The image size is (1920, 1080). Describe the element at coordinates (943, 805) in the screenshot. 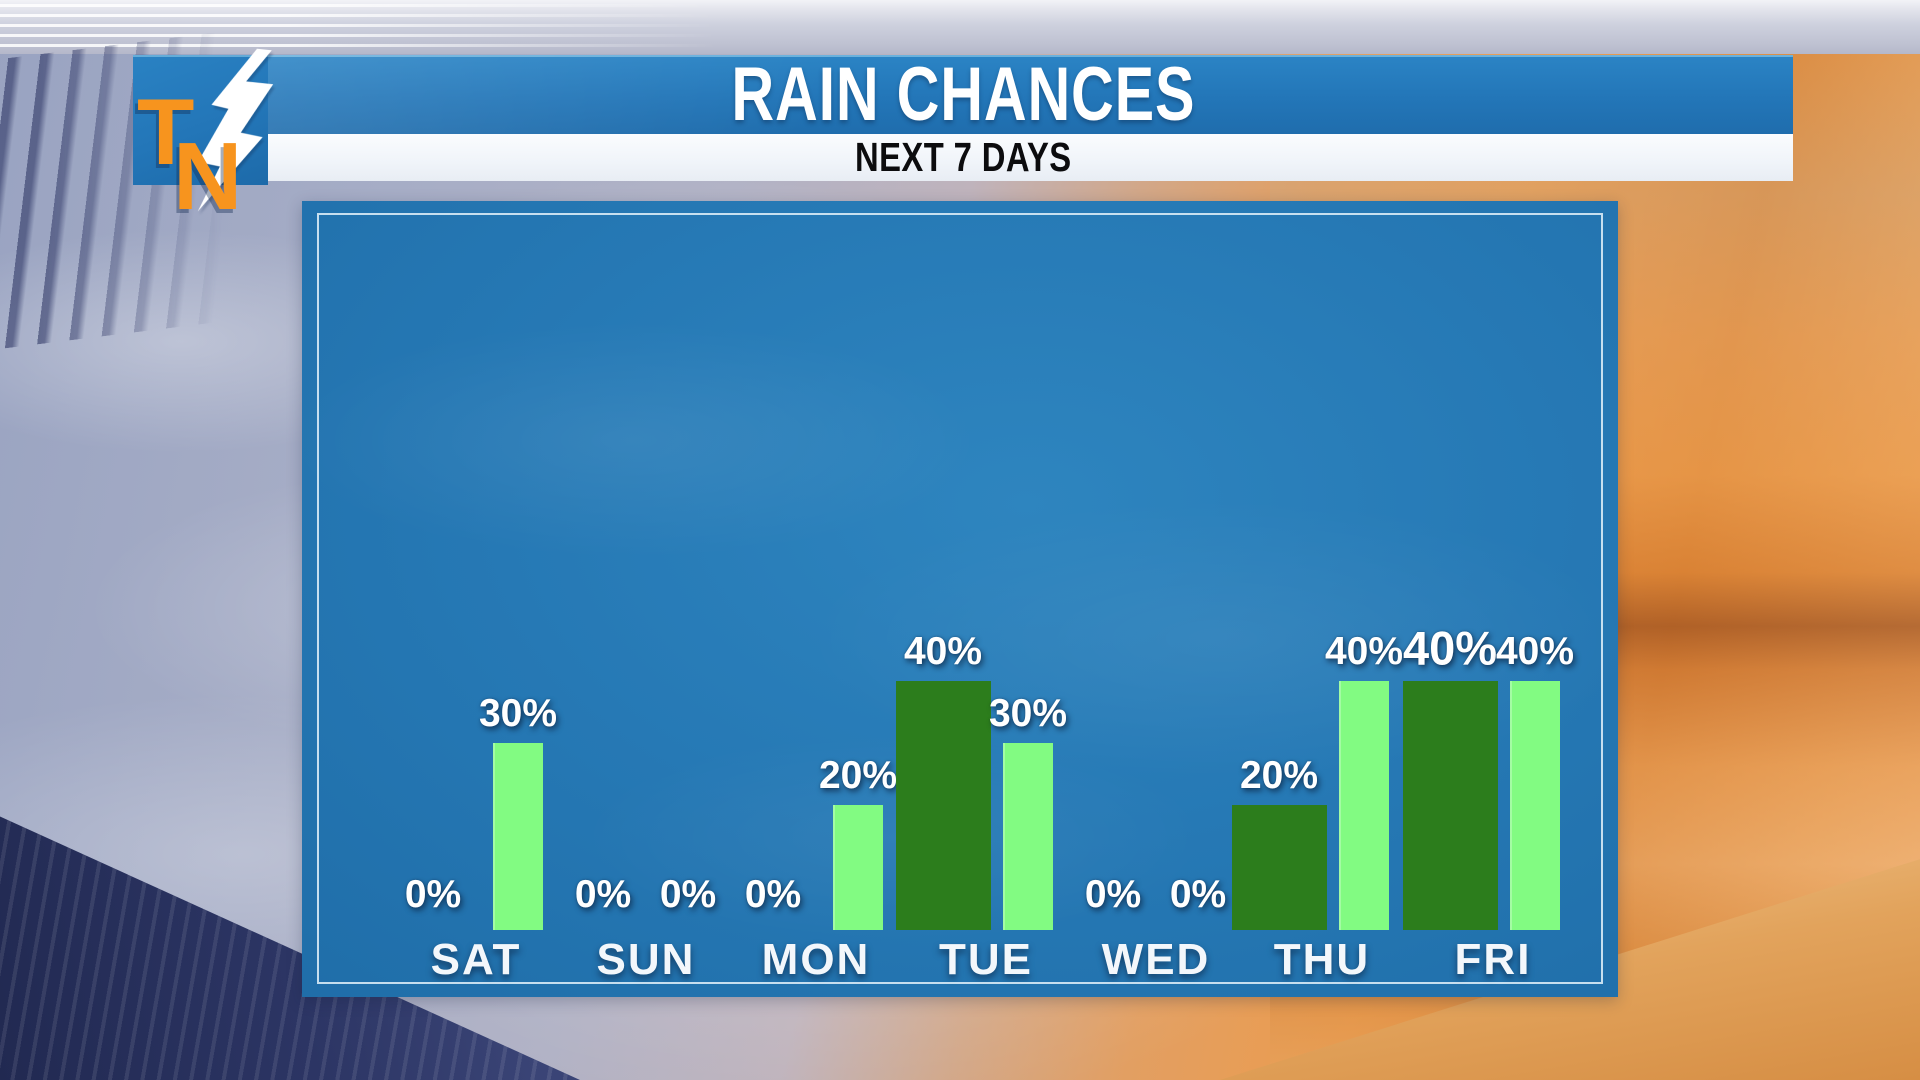

I see `bar-tue-first-chance` at that location.